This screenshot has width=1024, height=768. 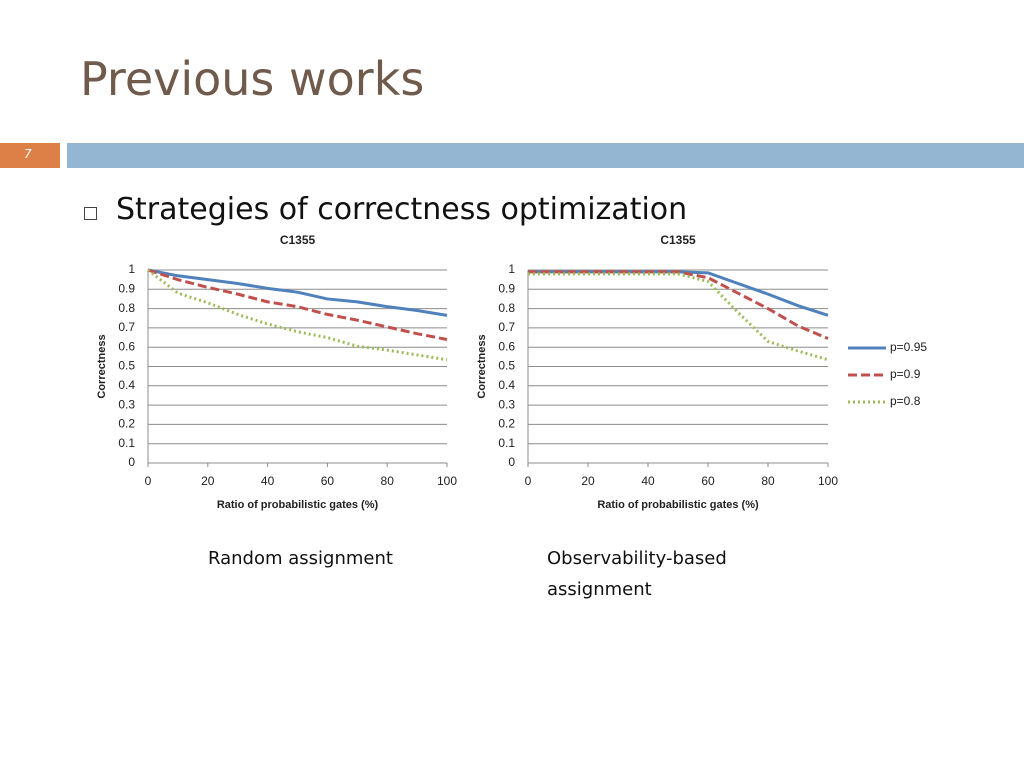 I want to click on bullet-marker, so click(x=90, y=213).